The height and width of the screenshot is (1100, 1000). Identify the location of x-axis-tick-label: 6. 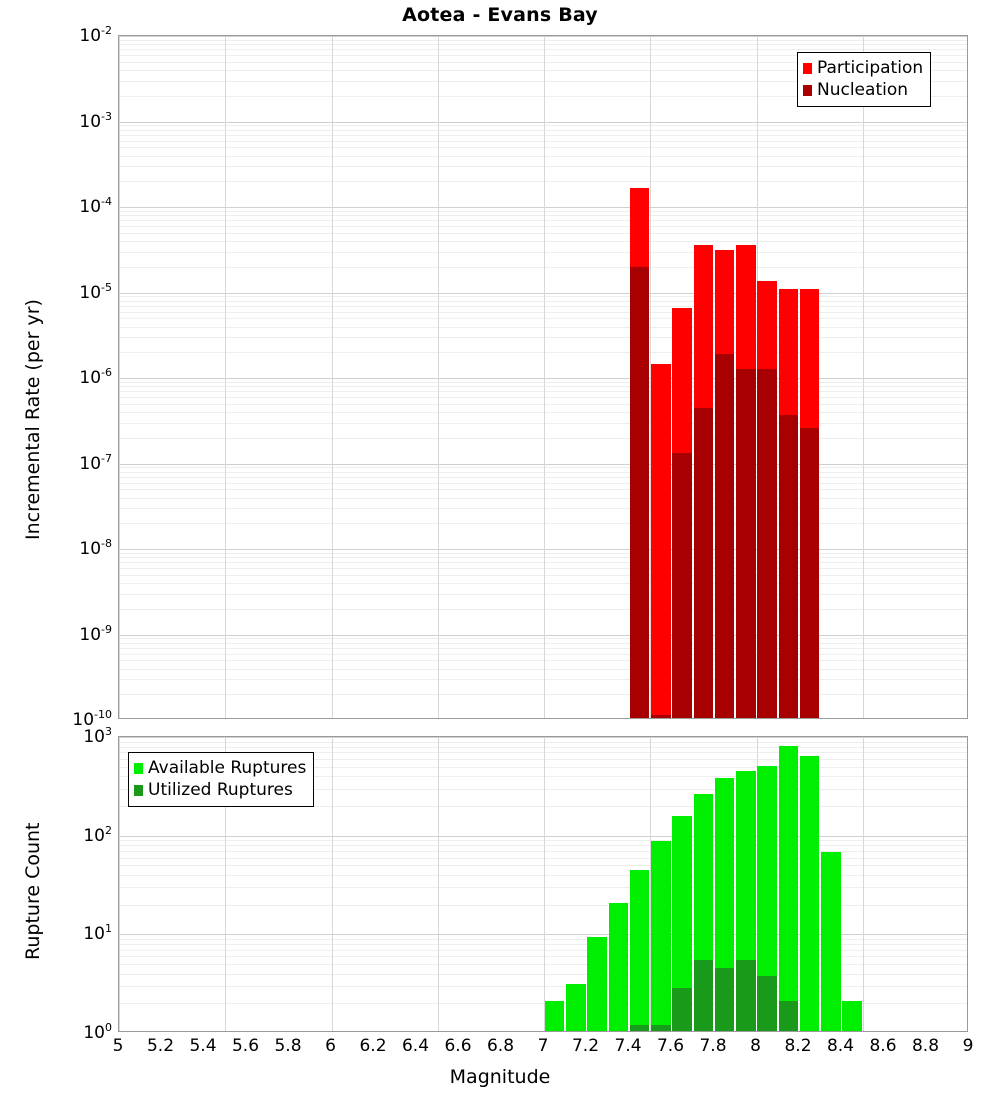
(330, 1046).